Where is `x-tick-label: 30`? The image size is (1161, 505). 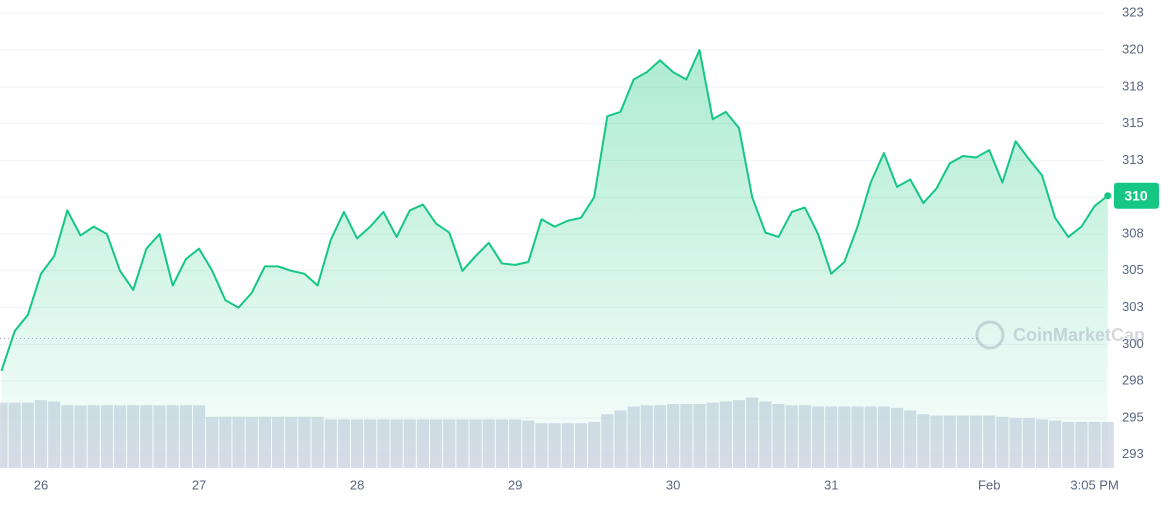 x-tick-label: 30 is located at coordinates (673, 484).